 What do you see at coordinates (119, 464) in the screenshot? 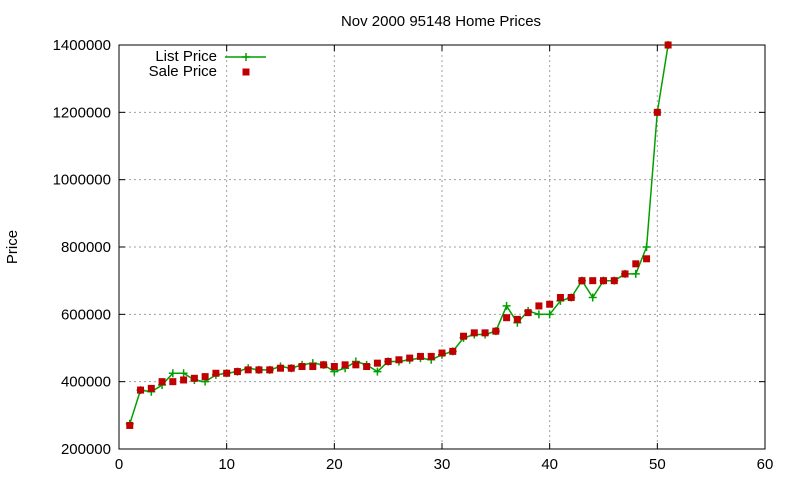
I see `x-tick-label: 0` at bounding box center [119, 464].